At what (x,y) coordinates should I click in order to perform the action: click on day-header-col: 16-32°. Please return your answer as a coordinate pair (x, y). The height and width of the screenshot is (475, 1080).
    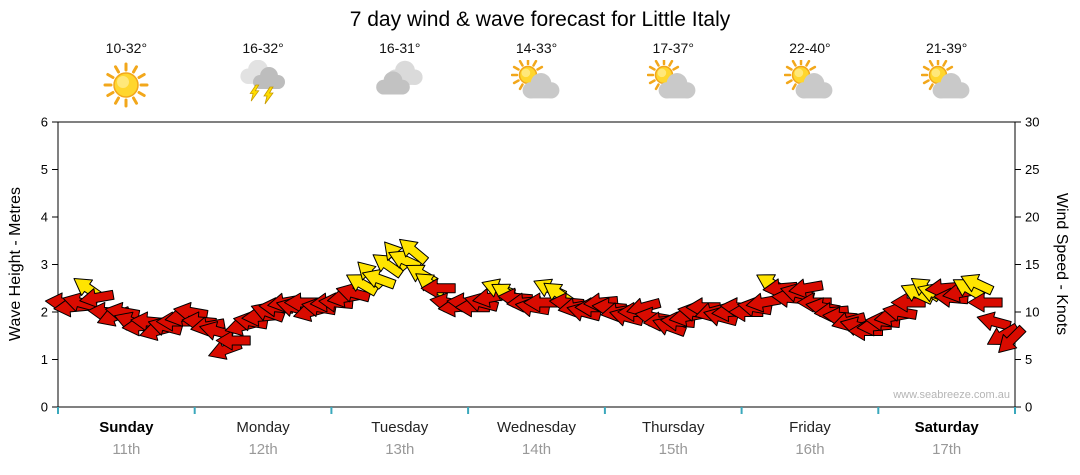
    Looking at the image, I should click on (263, 75).